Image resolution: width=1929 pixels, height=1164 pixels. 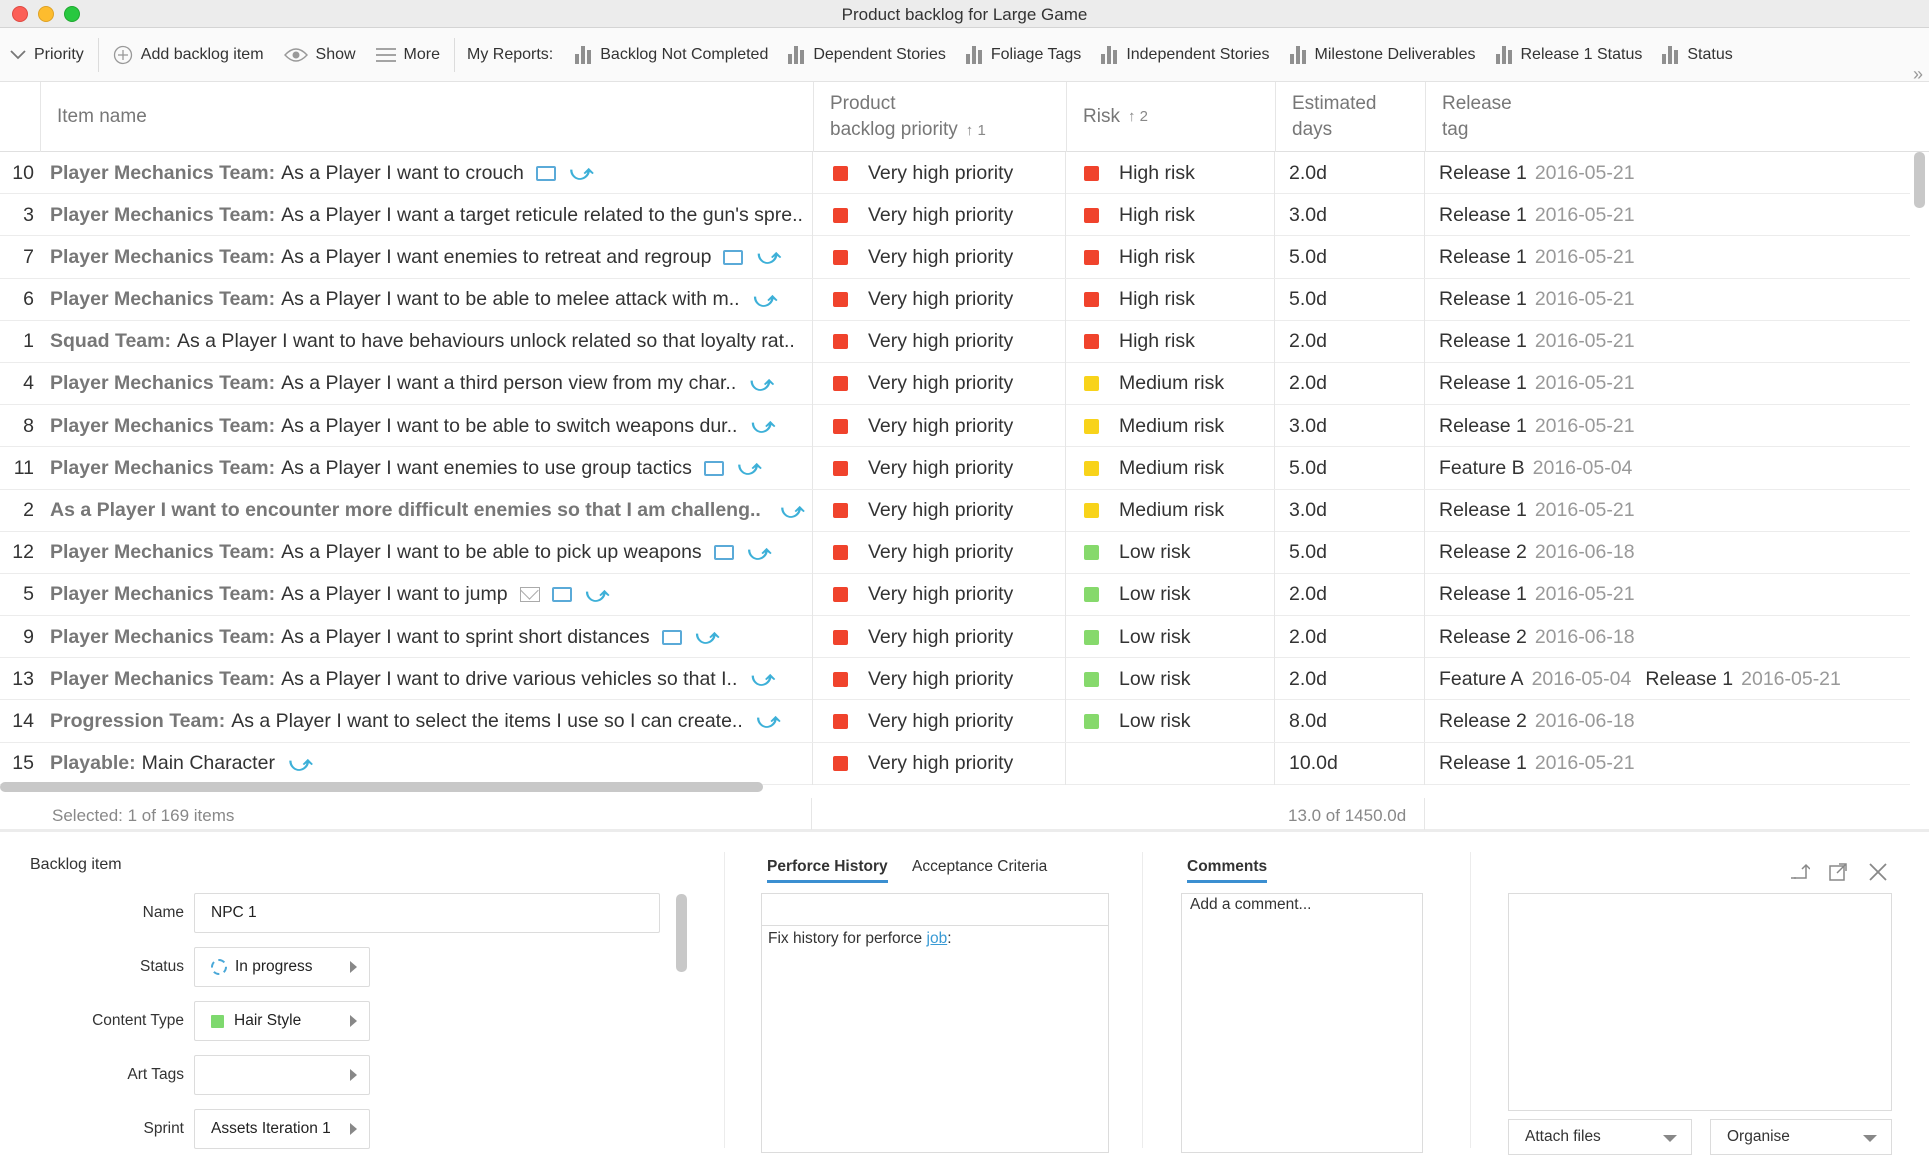 I want to click on report-status: Status, so click(x=1697, y=55).